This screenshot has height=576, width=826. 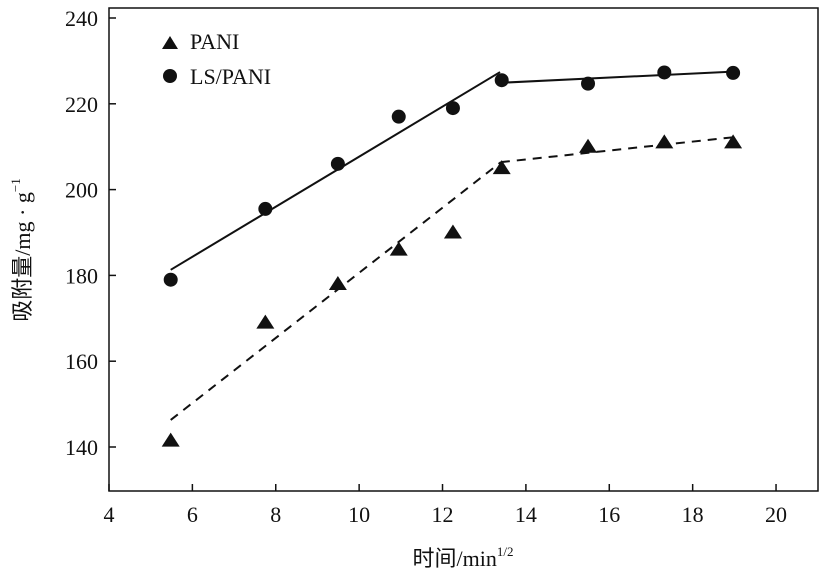 What do you see at coordinates (463, 557) in the screenshot?
I see `x-axis-label: 时间/min1/2` at bounding box center [463, 557].